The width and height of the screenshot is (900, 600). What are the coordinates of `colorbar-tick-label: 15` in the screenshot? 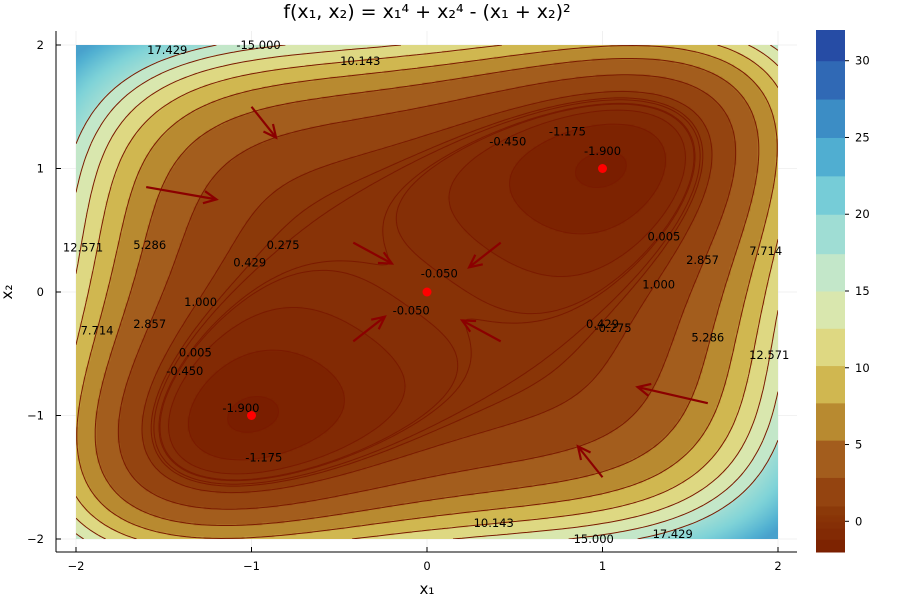 It's located at (862, 291).